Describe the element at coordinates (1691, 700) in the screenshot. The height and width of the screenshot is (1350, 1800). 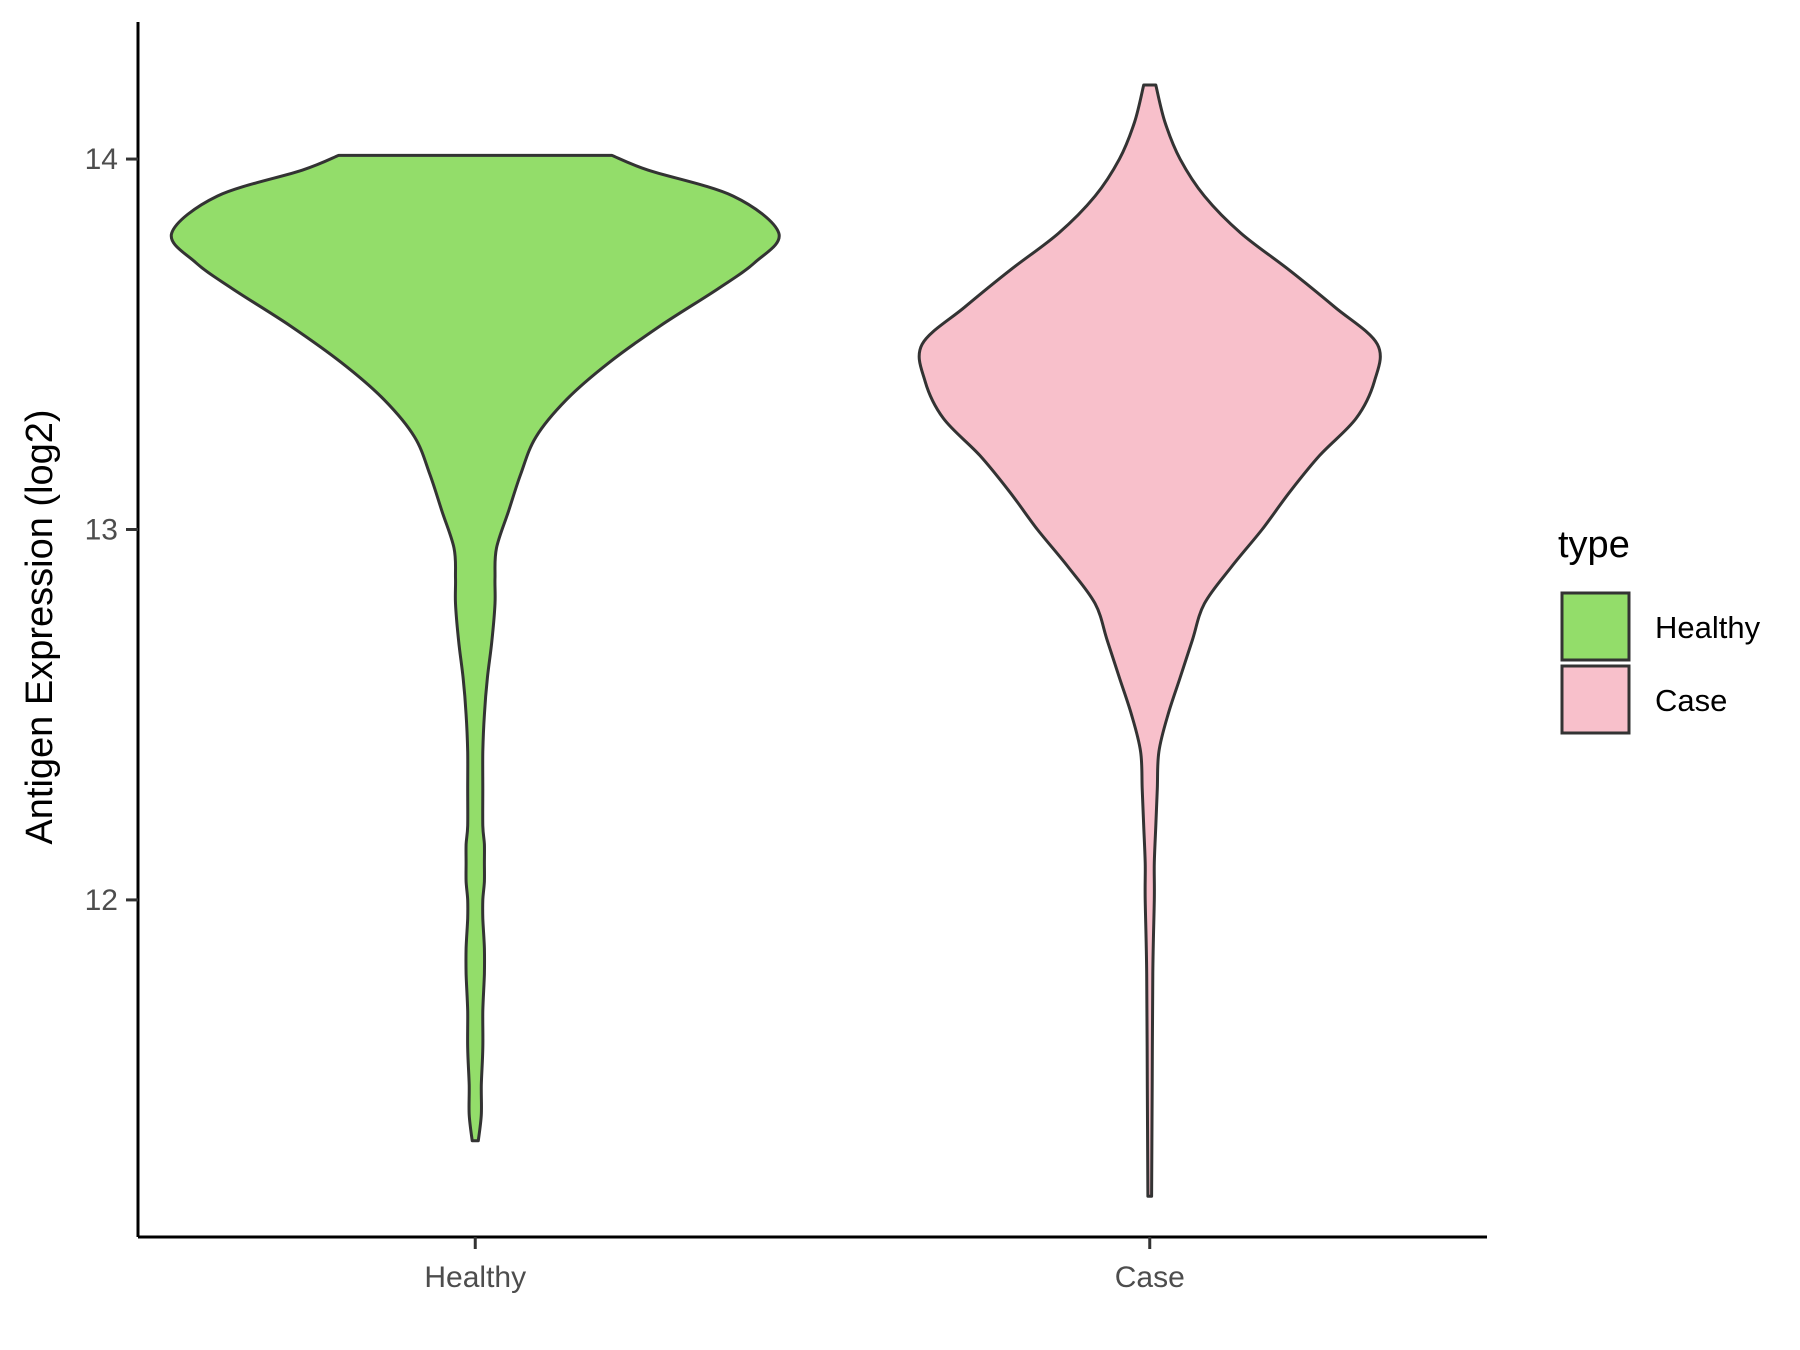
I see `legend-label-case: Case` at that location.